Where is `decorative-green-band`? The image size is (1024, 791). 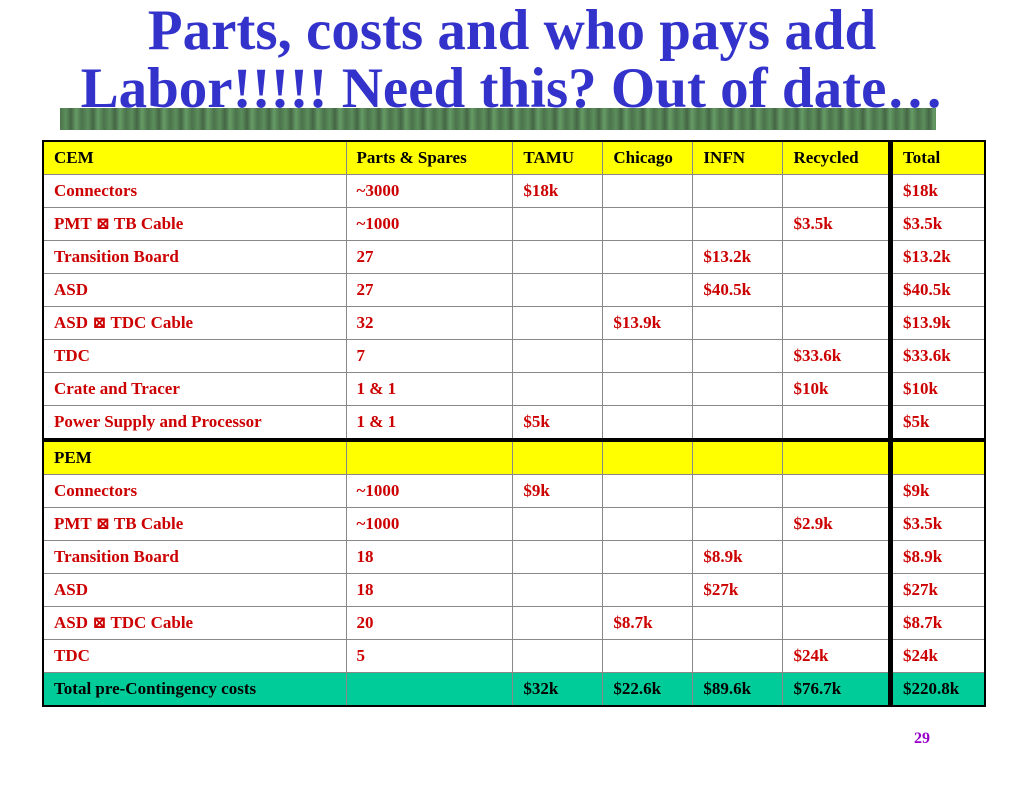
decorative-green-band is located at coordinates (498, 119).